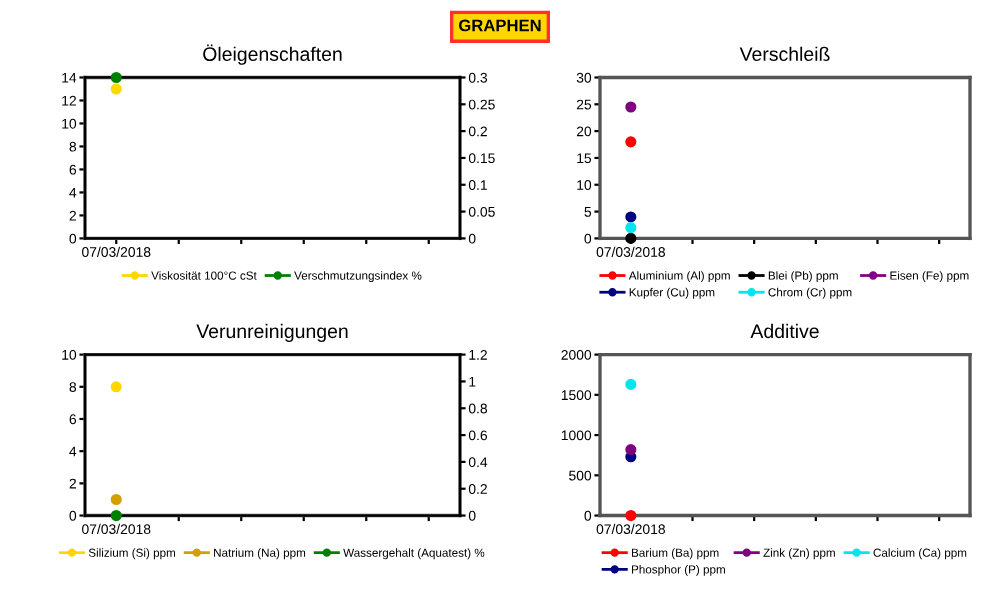 The height and width of the screenshot is (596, 1000). I want to click on text: GRAPHEN, so click(500, 25).